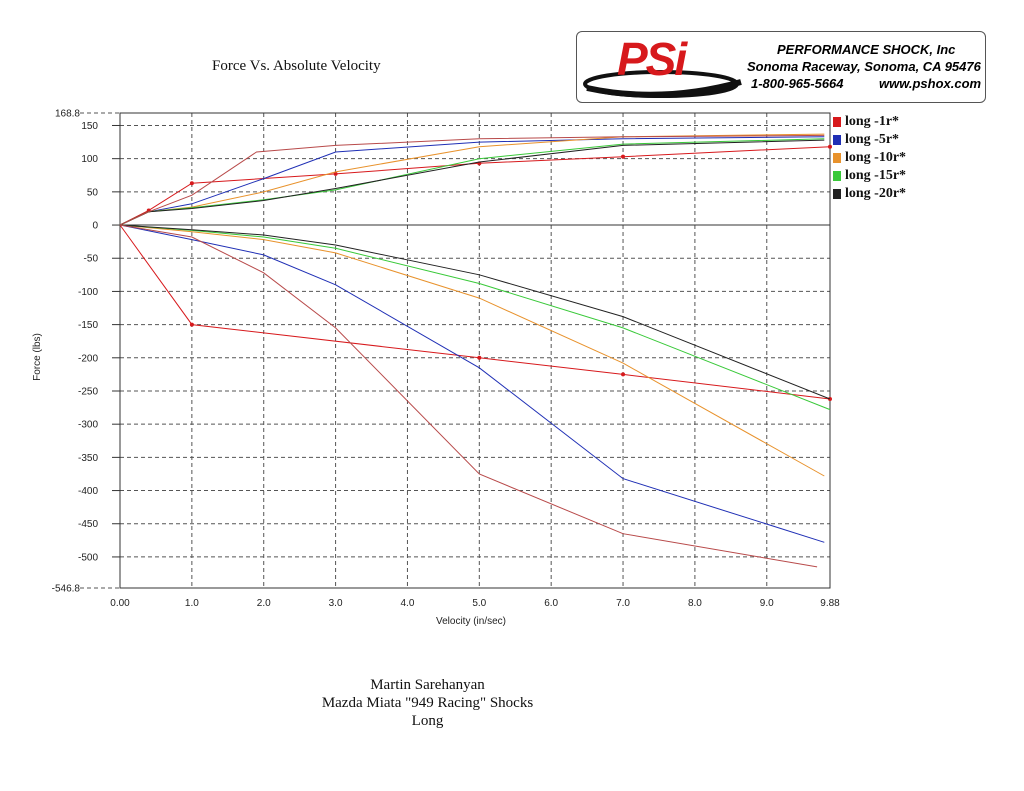 The image size is (1024, 791). What do you see at coordinates (623, 603) in the screenshot?
I see `x-tick-label: 7.0` at bounding box center [623, 603].